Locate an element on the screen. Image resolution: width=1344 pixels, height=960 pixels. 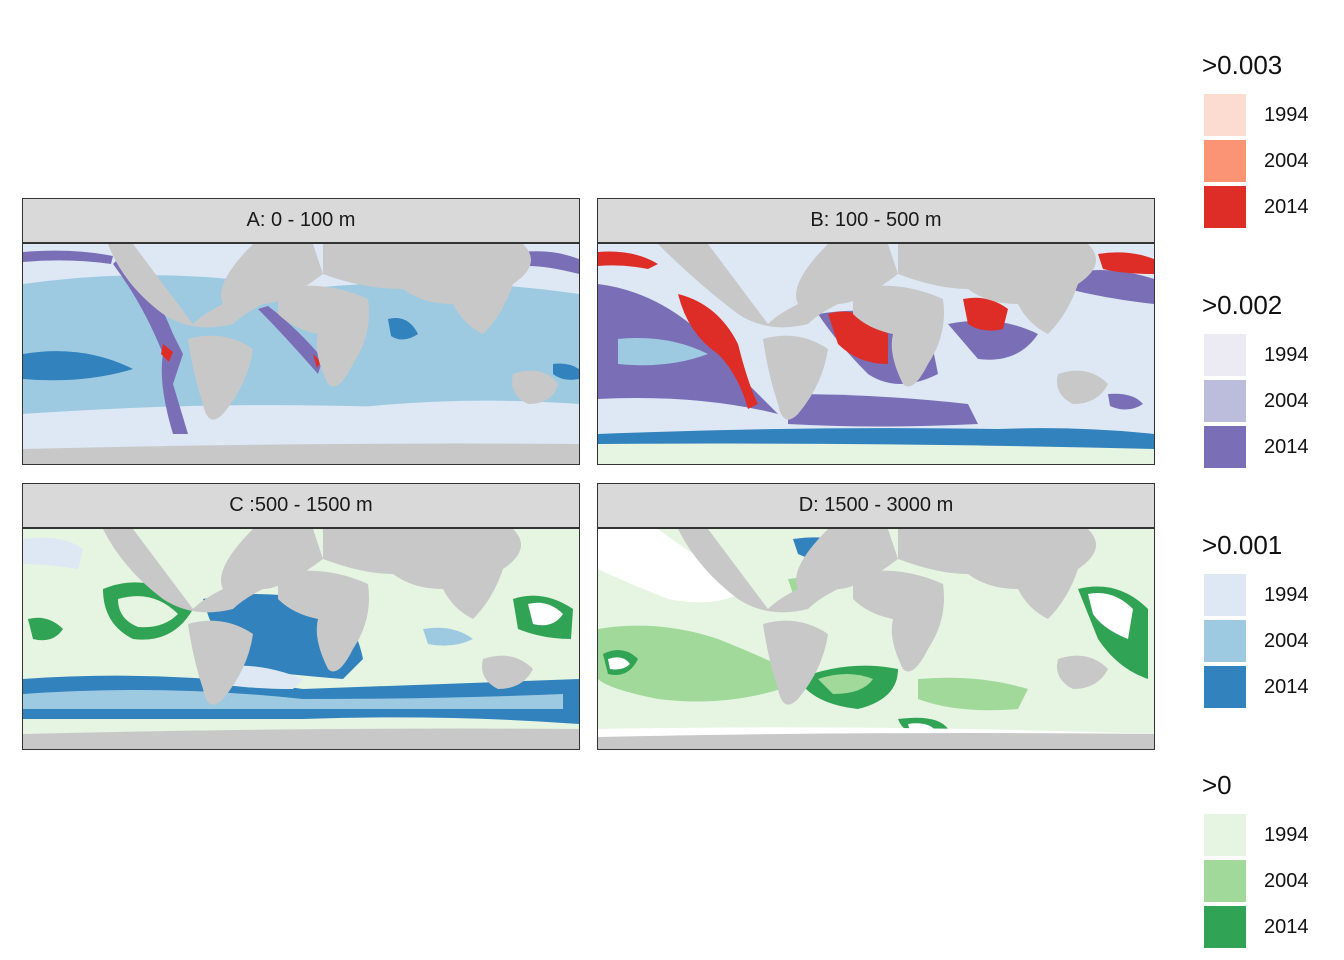
panel-d-title: D: 1500 - 3000 m is located at coordinates (876, 506).